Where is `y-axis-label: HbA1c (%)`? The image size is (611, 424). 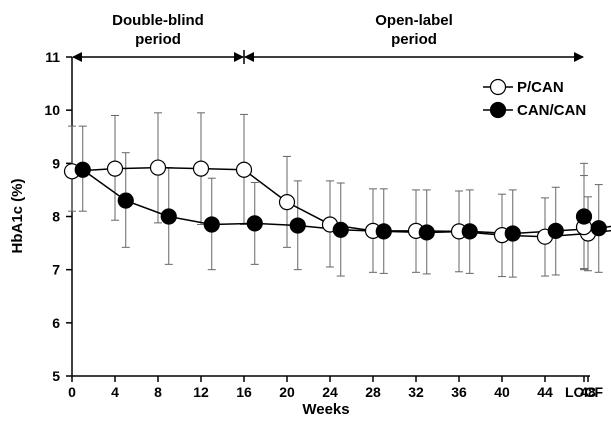
y-axis-label: HbA1c (%) is located at coordinates (17, 215).